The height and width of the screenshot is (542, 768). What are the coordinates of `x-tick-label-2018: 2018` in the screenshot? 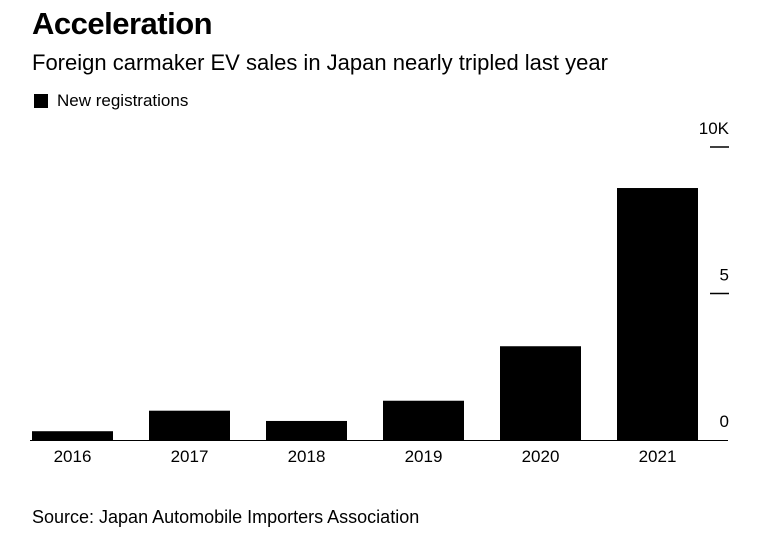 It's located at (307, 456).